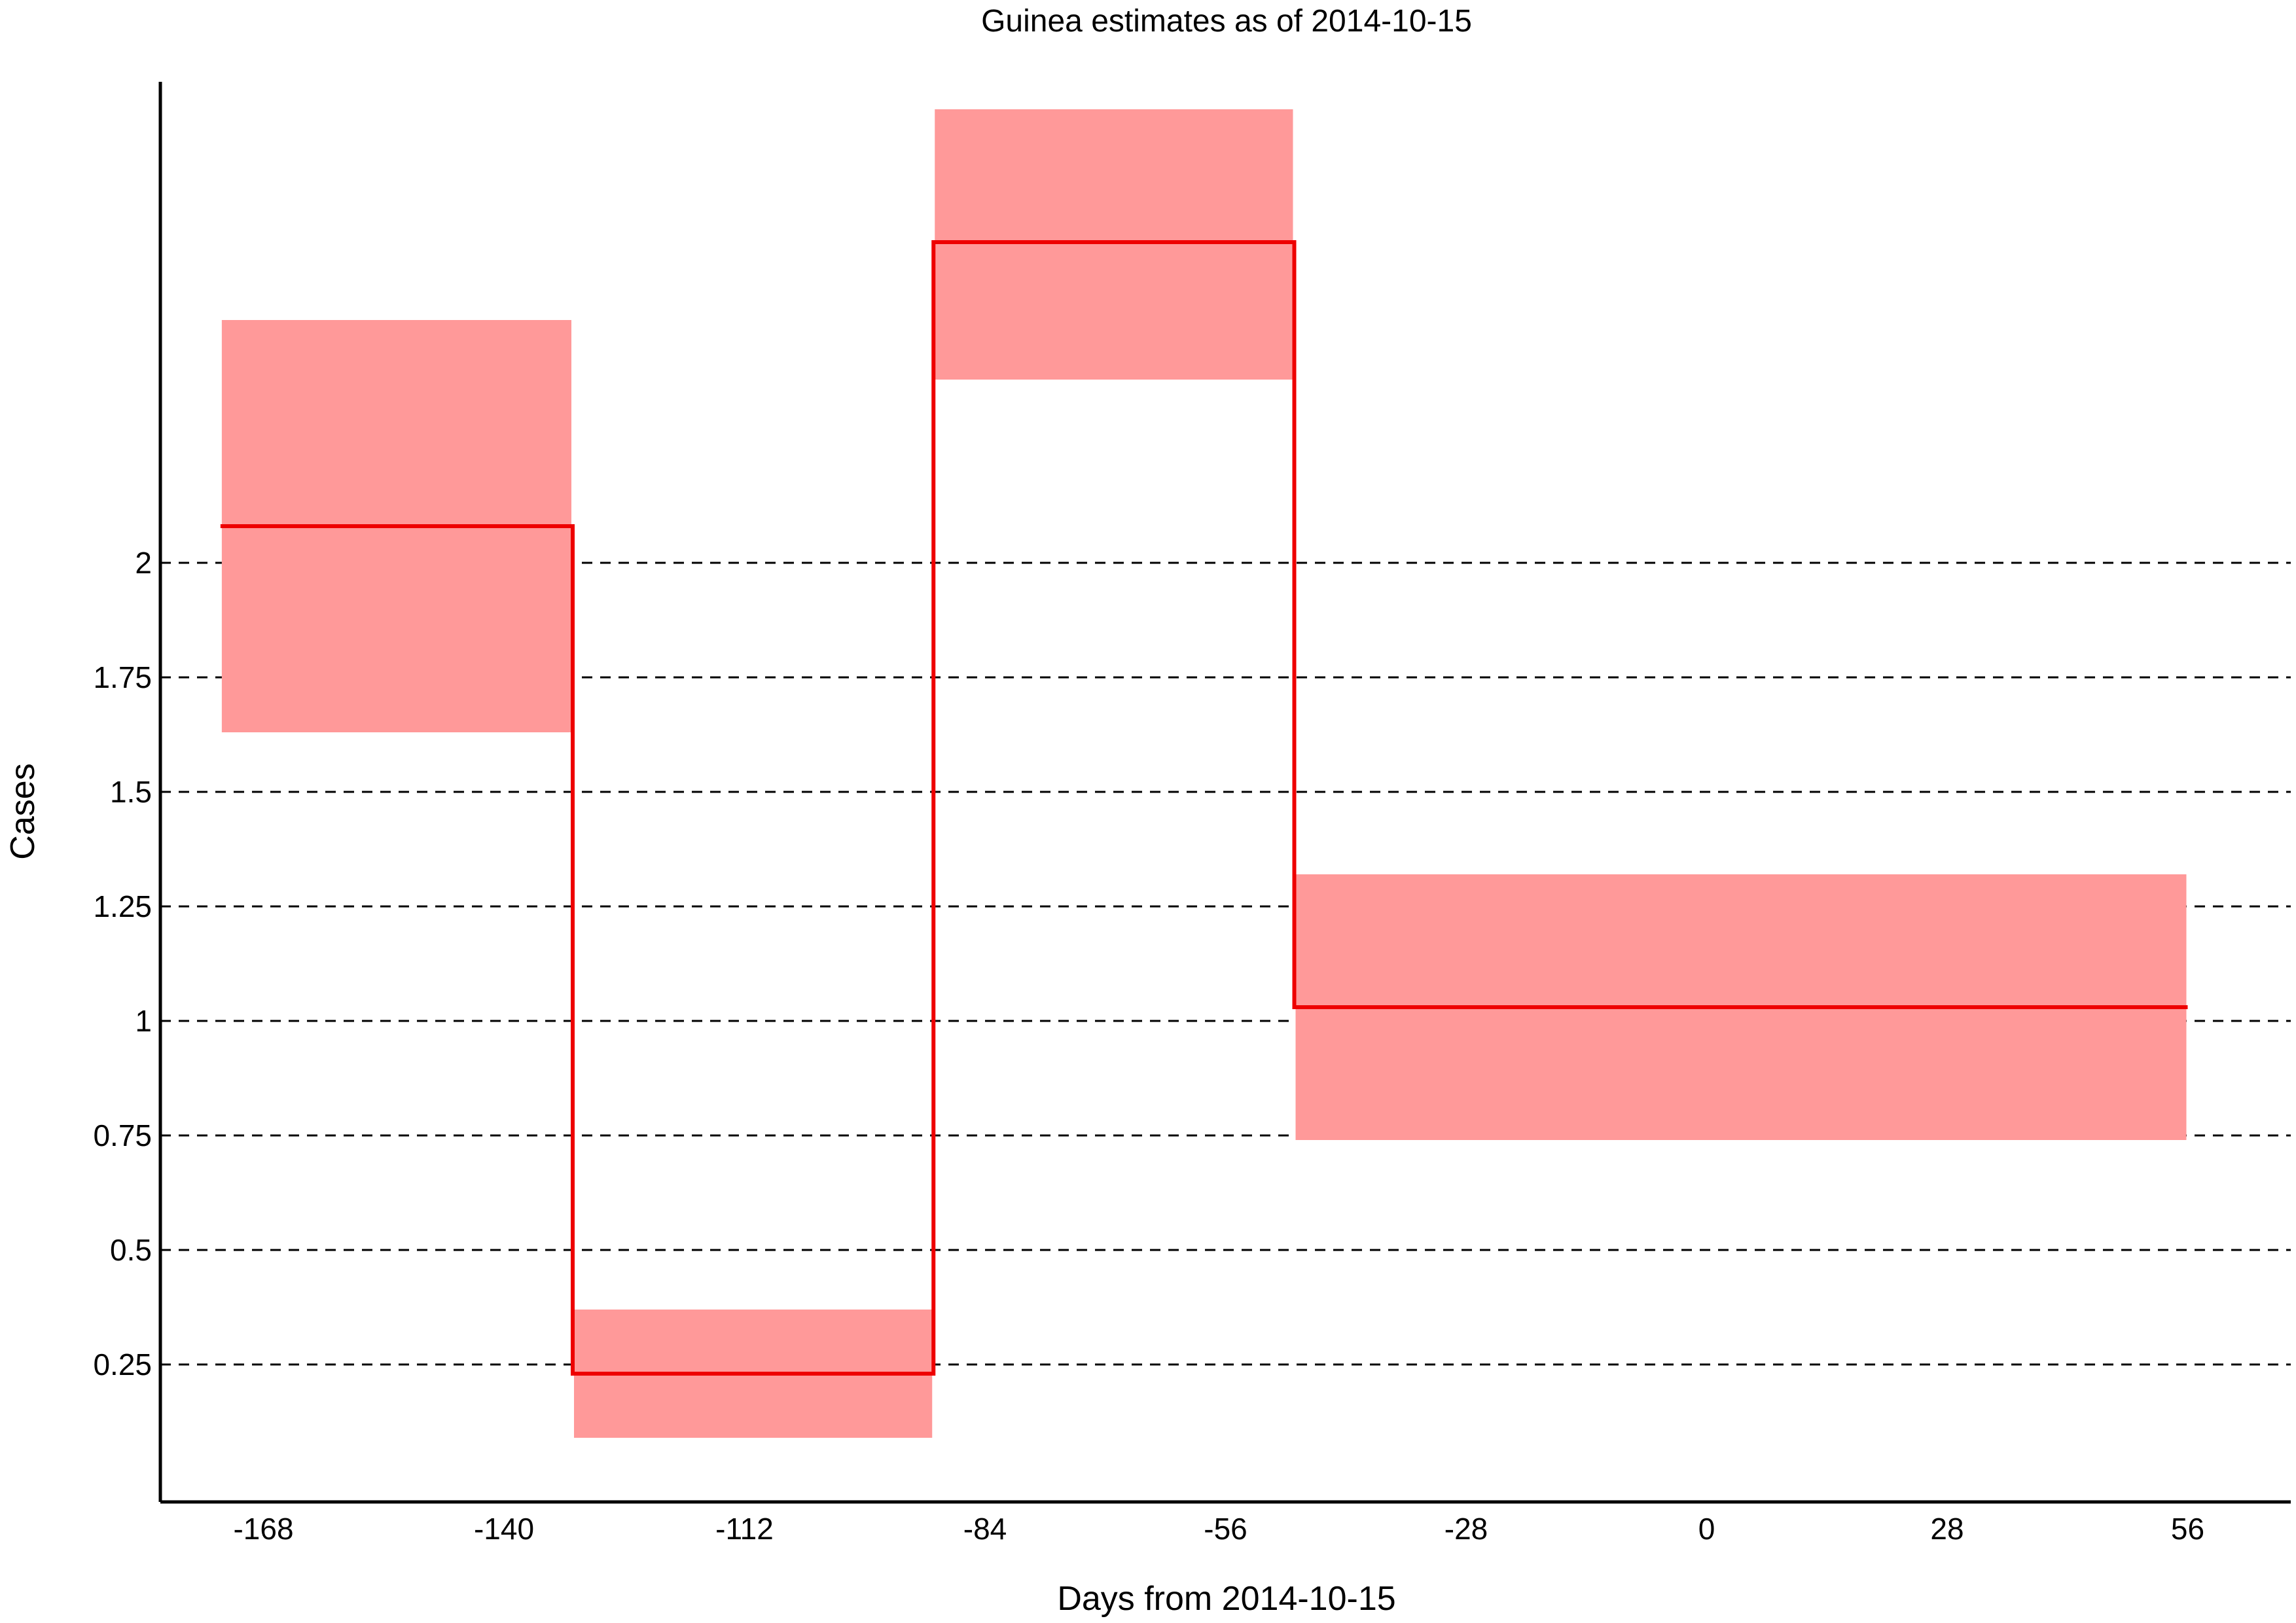  I want to click on x-tick-label: 56, so click(2187, 1529).